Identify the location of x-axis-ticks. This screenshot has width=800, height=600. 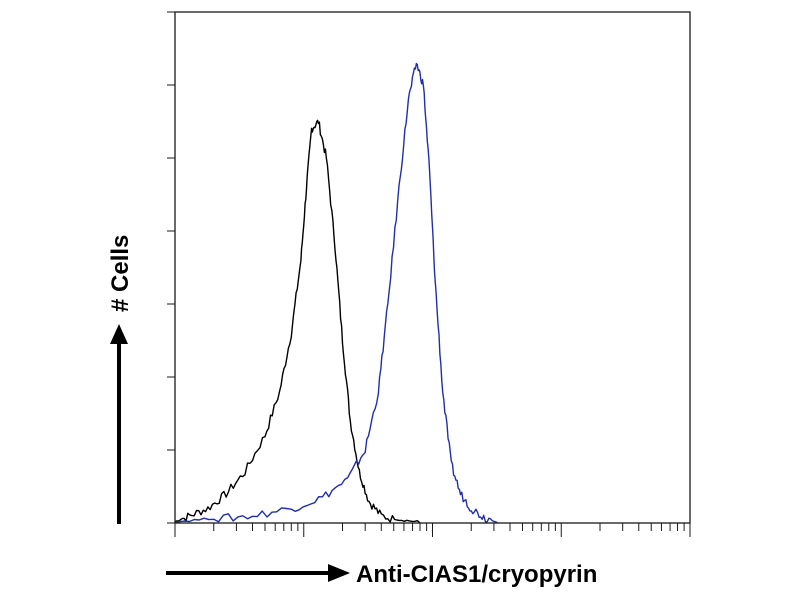
(432, 530).